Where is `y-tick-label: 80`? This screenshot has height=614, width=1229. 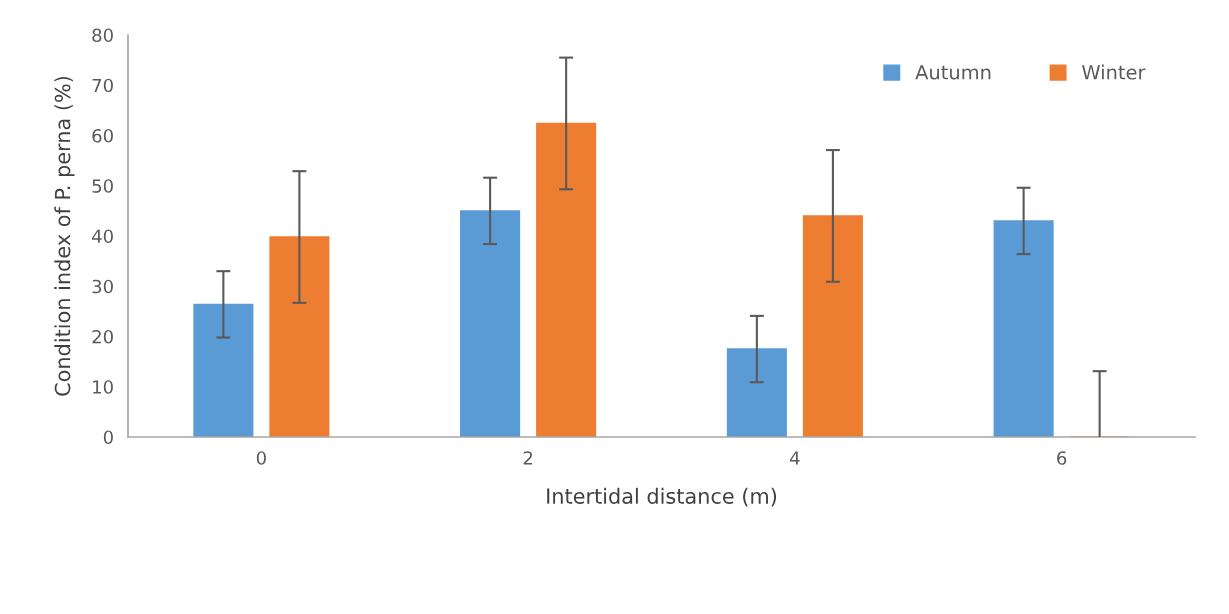
y-tick-label: 80 is located at coordinates (102, 35).